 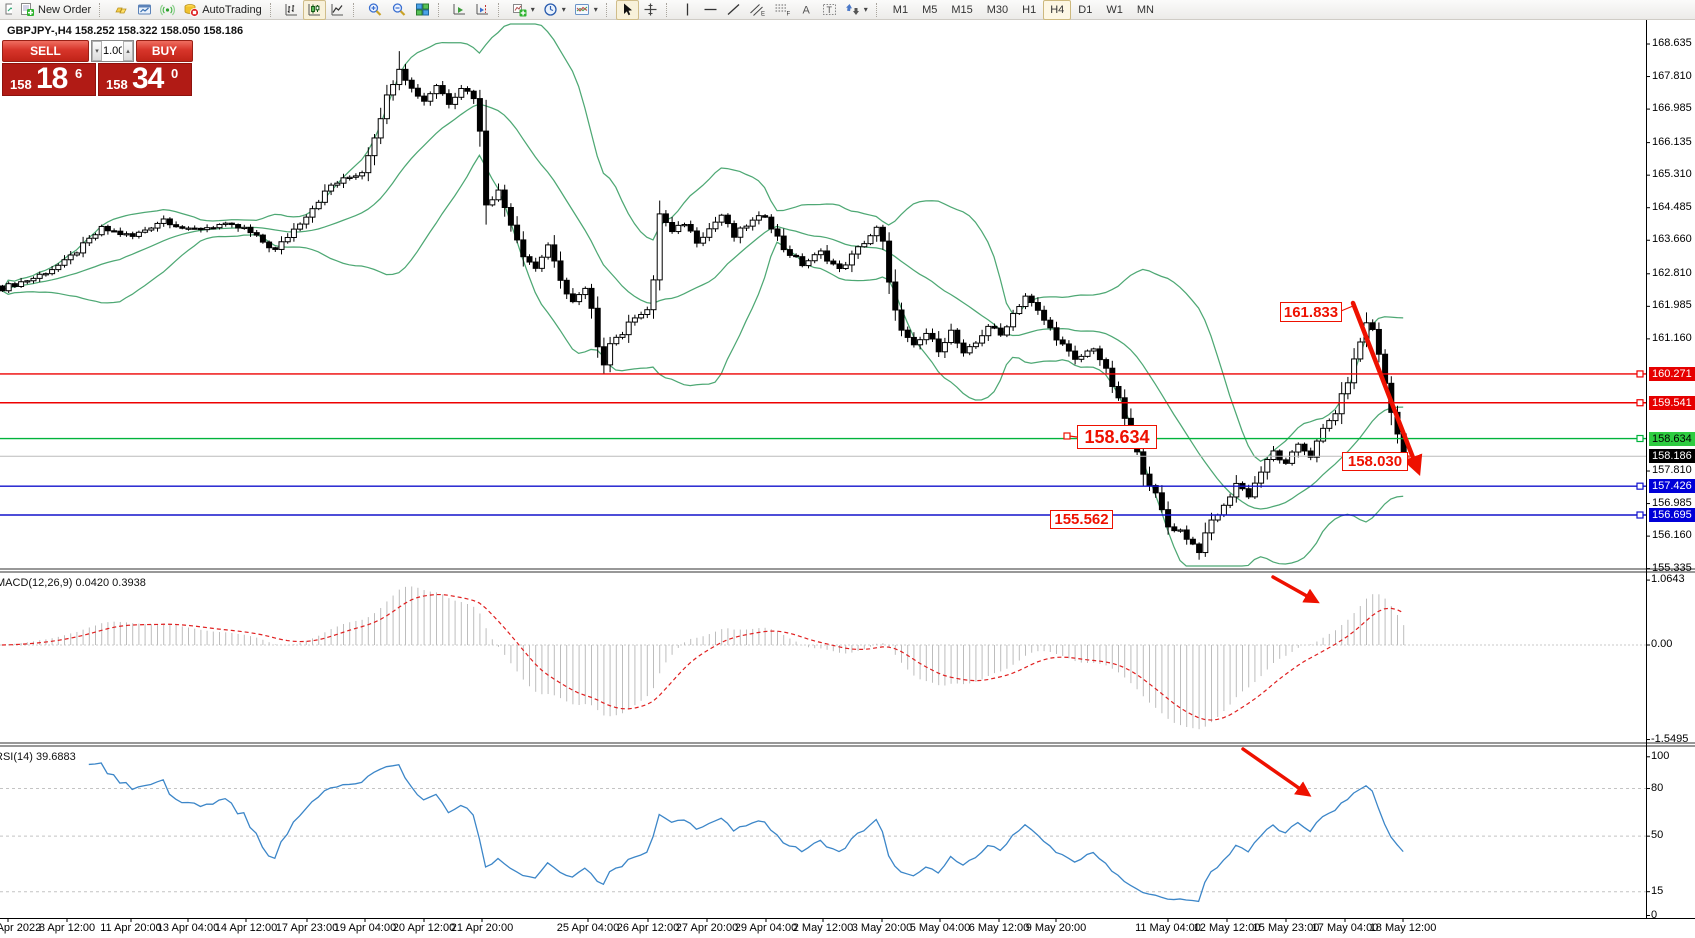 What do you see at coordinates (167, 10) in the screenshot?
I see `signals-button` at bounding box center [167, 10].